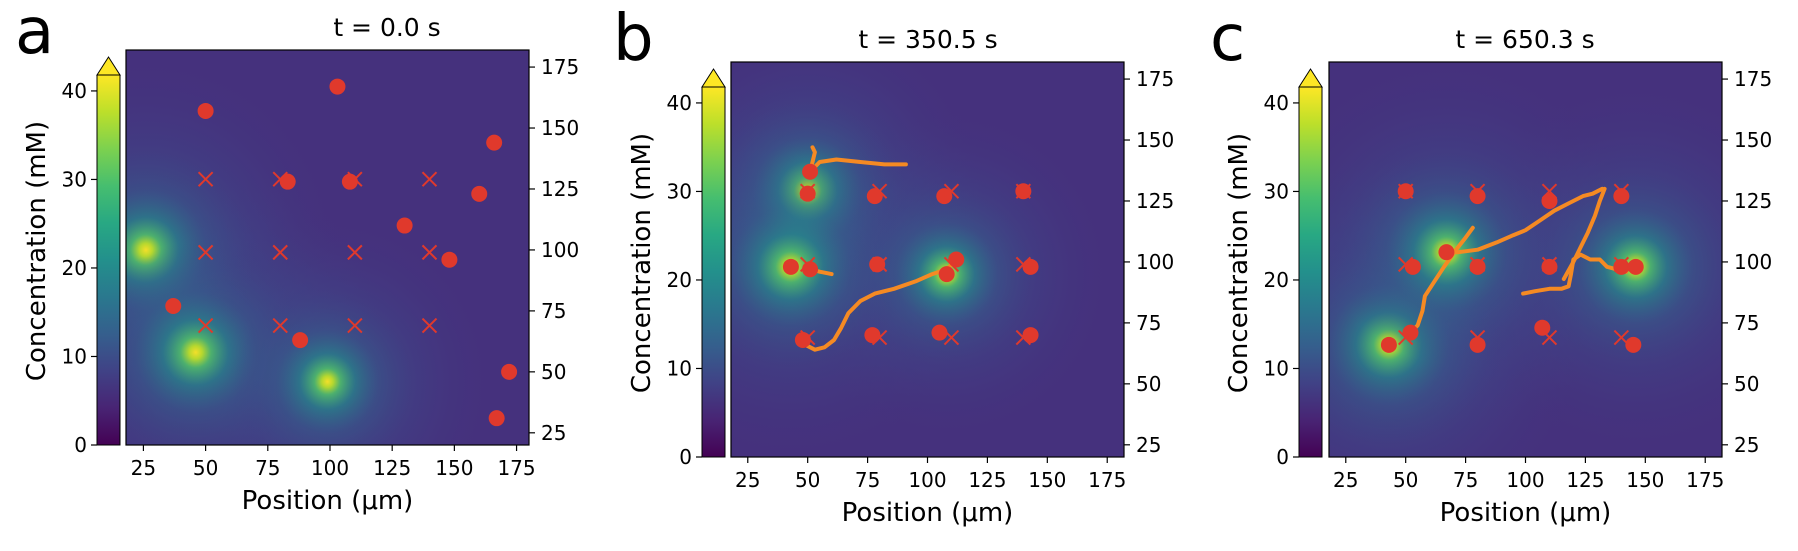 This screenshot has width=1798, height=551. I want to click on y-tick-label: 125, so click(1155, 201).